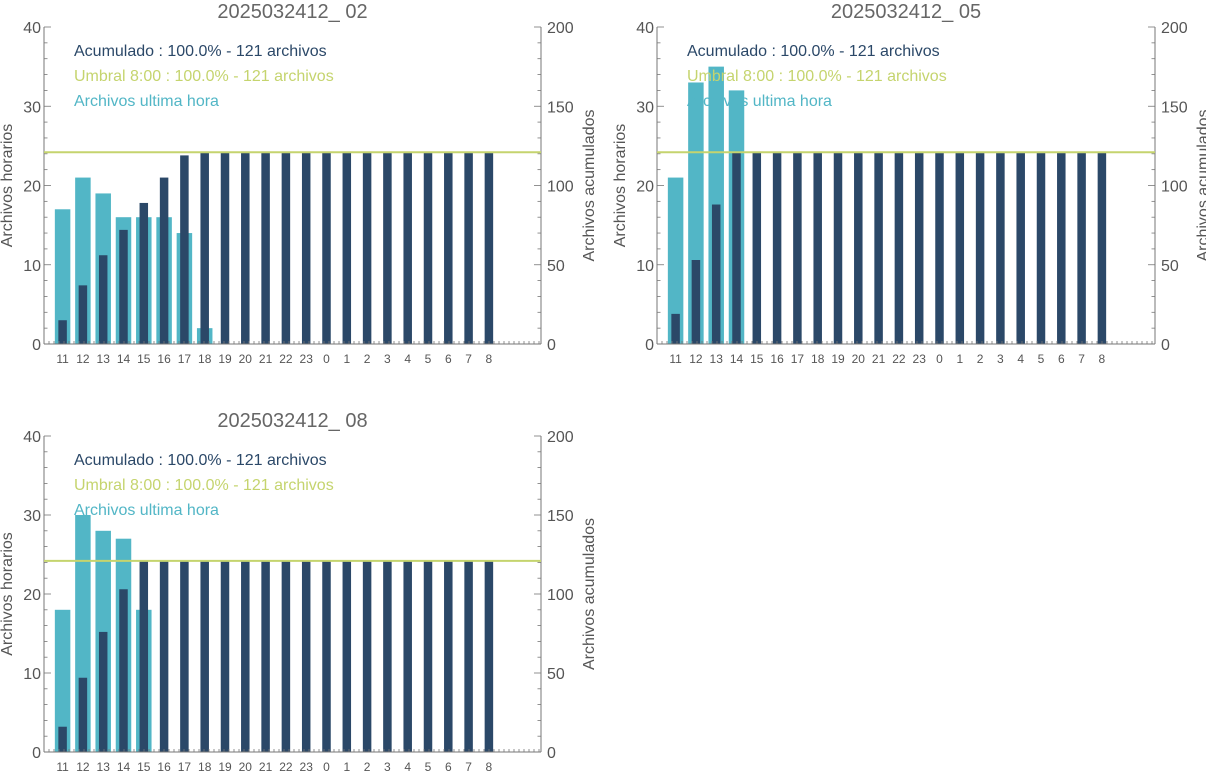 This screenshot has height=776, width=1206. Describe the element at coordinates (292, 12) in the screenshot. I see `chart-title: 2025032412_ 02` at that location.